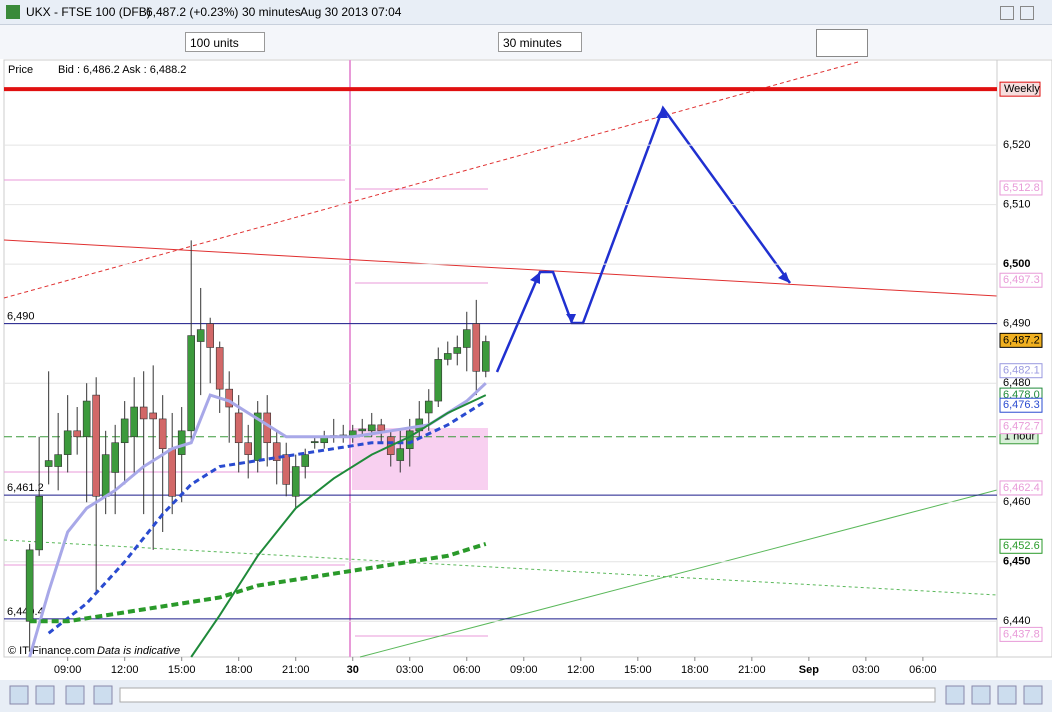  Describe the element at coordinates (1017, 502) in the screenshot. I see `y-tick-label: 6,460` at that location.